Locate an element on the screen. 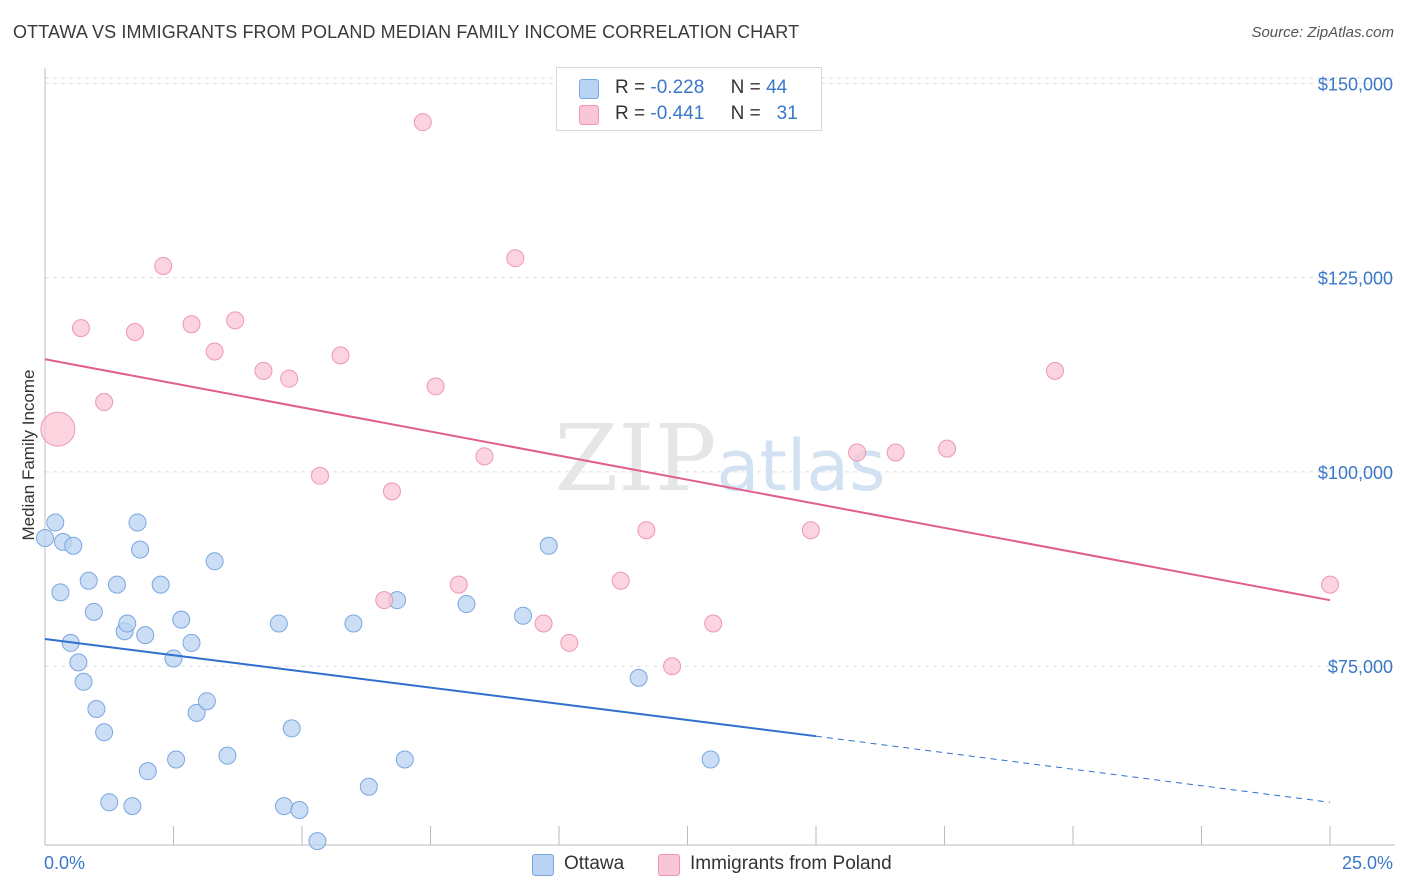 This screenshot has height=892, width=1406. n-value: 44 is located at coordinates (777, 87).